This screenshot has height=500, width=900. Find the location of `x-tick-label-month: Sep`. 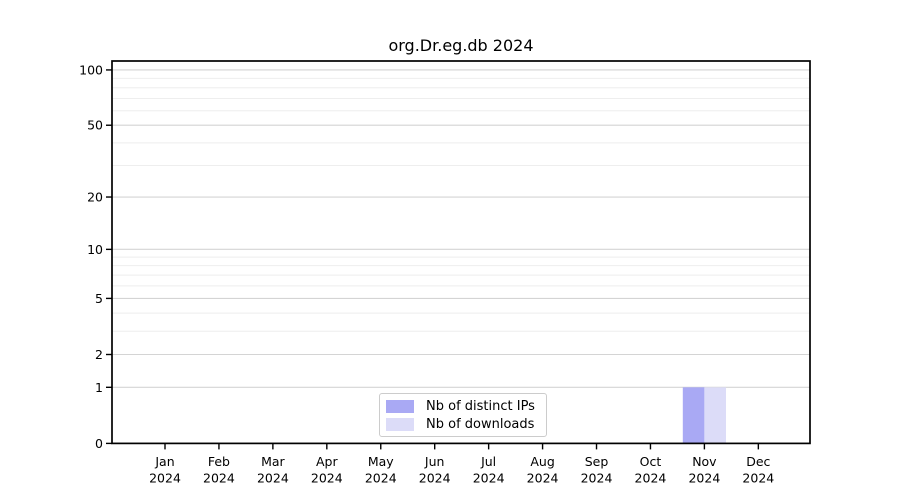

x-tick-label-month: Sep is located at coordinates (597, 461).